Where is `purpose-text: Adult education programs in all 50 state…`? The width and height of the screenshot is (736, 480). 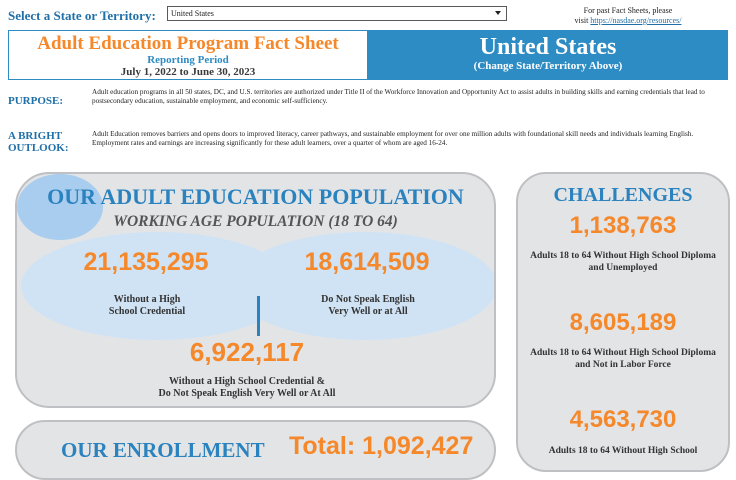 purpose-text: Adult education programs in all 50 state… is located at coordinates (398, 96).